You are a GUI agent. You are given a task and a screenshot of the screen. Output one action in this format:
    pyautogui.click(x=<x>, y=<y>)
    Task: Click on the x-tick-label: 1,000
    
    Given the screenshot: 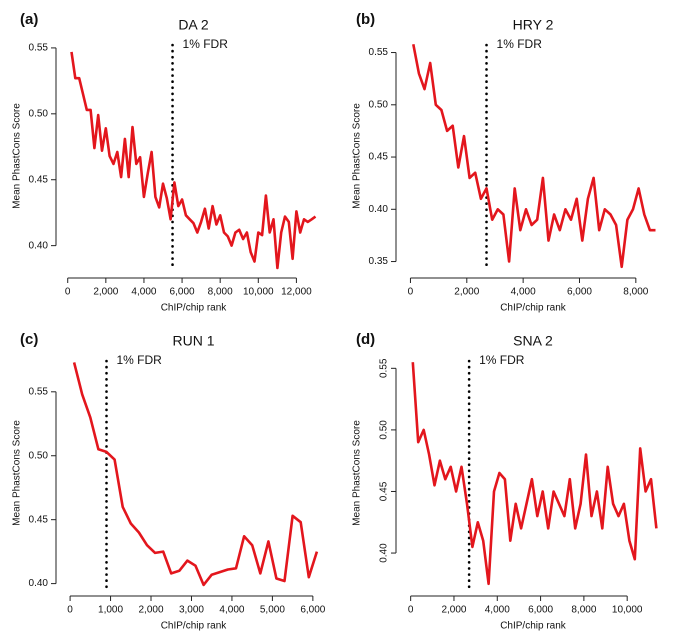 What is the action you would take?
    pyautogui.click(x=110, y=610)
    